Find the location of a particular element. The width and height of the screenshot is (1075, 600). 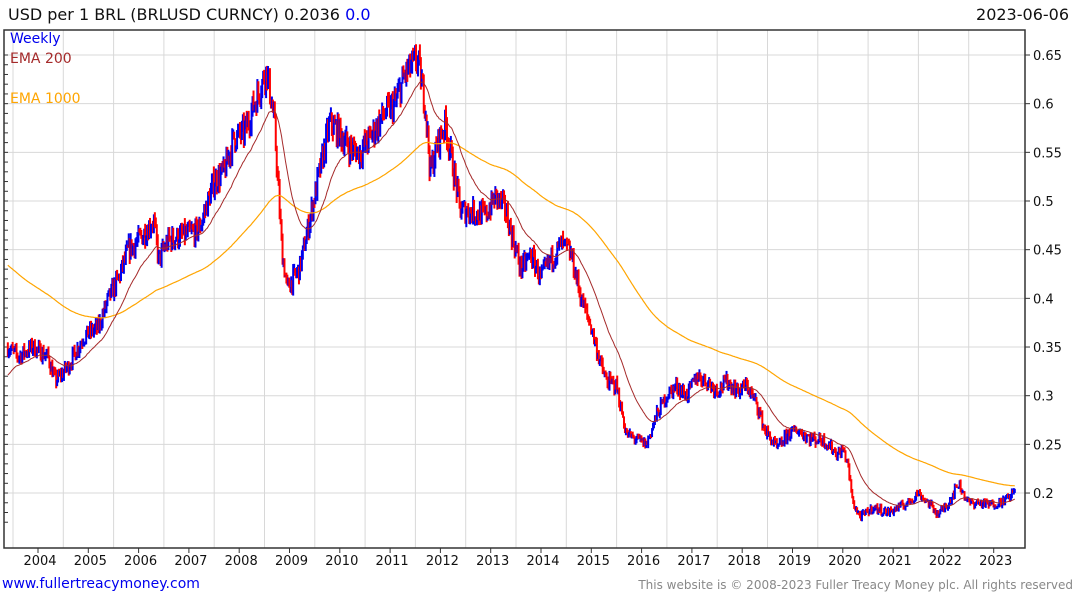

y-tick-label: 0.25 is located at coordinates (1047, 445).